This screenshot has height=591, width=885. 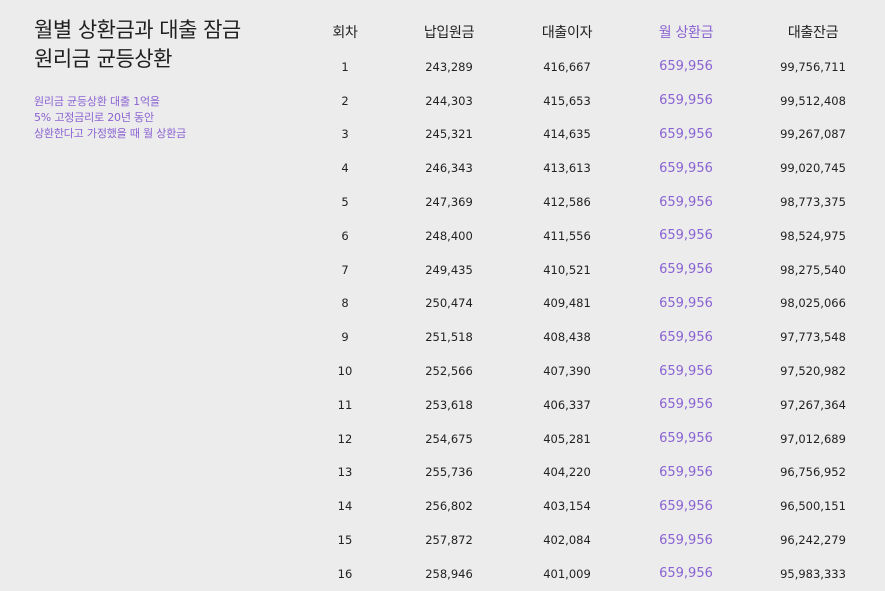 What do you see at coordinates (103, 59) in the screenshot?
I see `title-line: 원리금 균등상환` at bounding box center [103, 59].